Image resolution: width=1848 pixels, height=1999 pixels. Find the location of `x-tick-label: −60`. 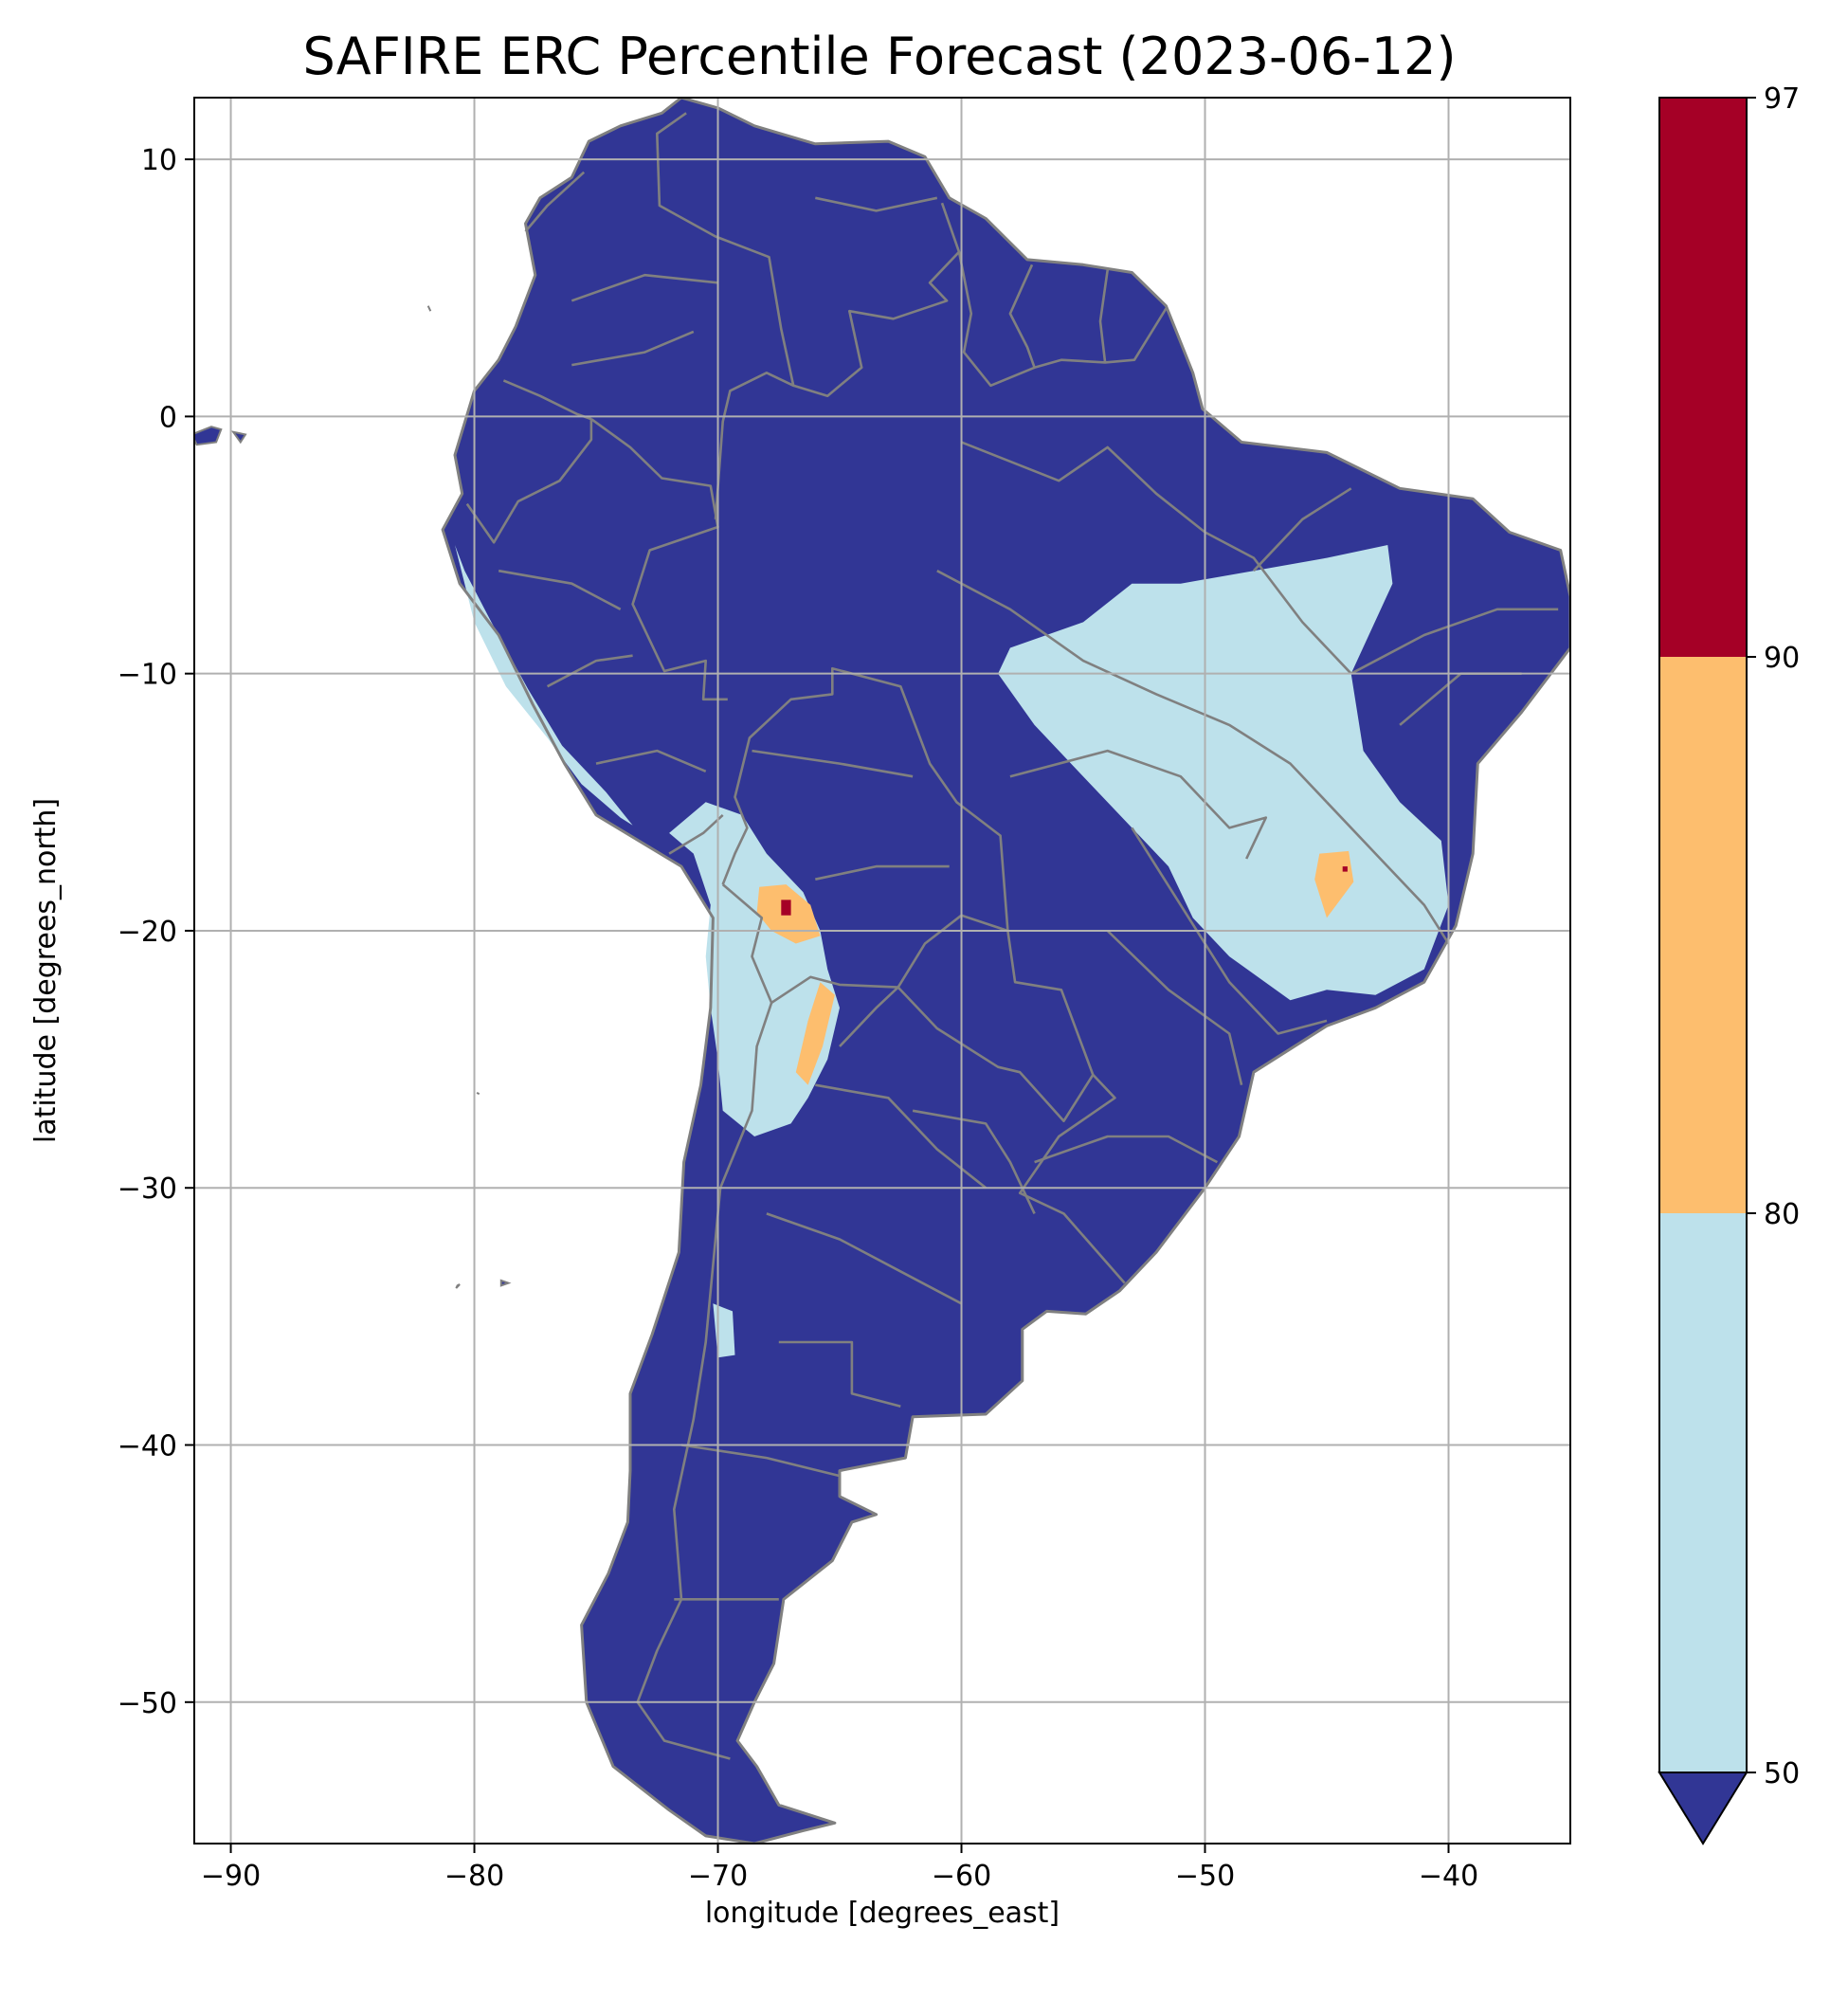

x-tick-label: −60 is located at coordinates (961, 1877).